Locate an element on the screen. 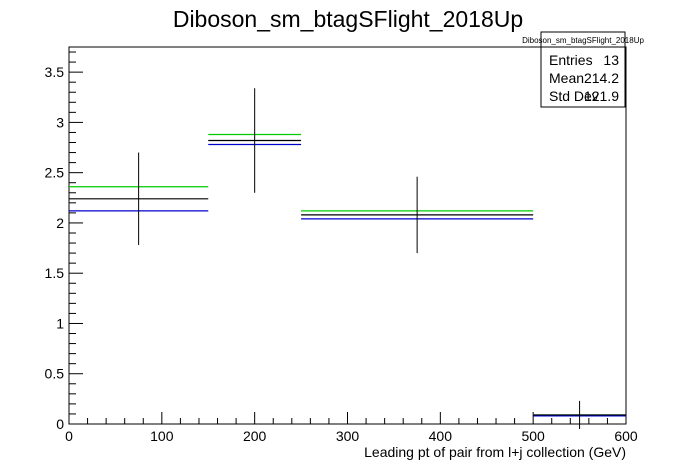 The height and width of the screenshot is (472, 696). x-tick-label: 300 is located at coordinates (348, 436).